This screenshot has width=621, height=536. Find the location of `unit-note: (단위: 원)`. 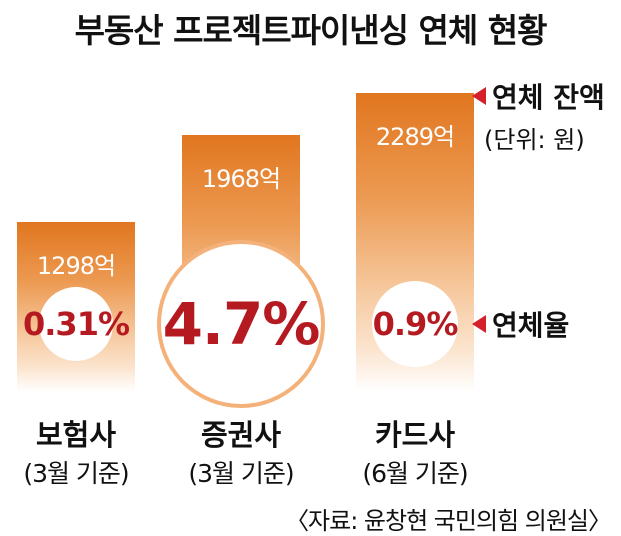

unit-note: (단위: 원) is located at coordinates (534, 140).